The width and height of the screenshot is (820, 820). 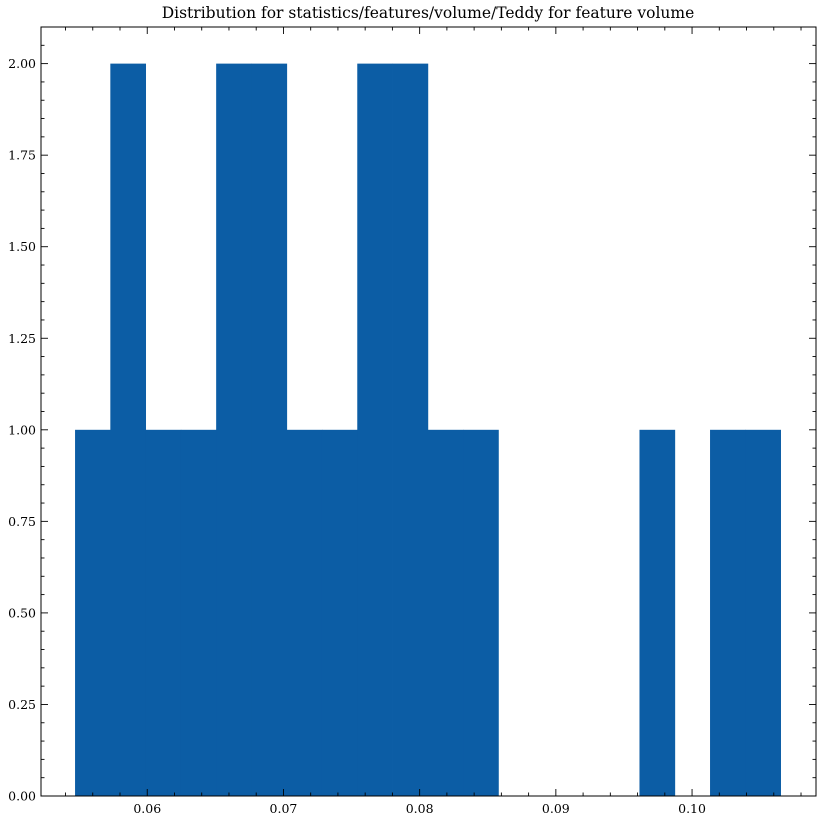 I want to click on y-tick-label: 0.00, so click(x=22, y=796).